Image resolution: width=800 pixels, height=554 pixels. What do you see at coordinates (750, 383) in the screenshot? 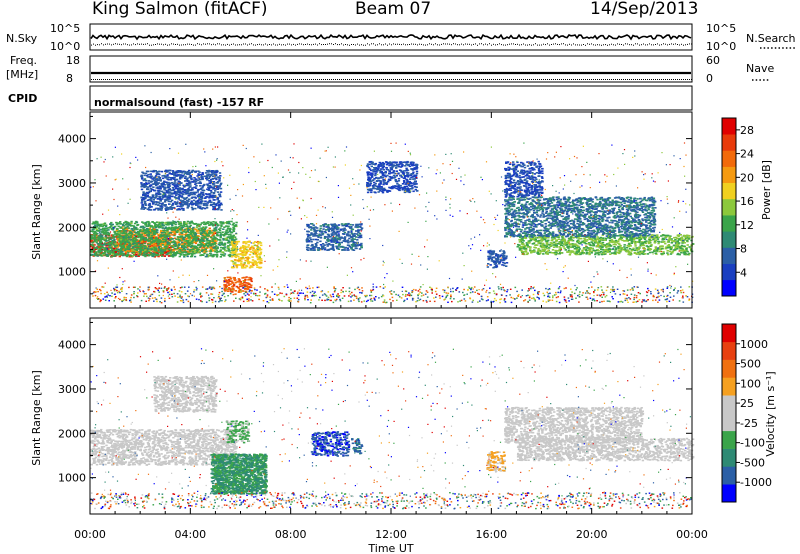
I see `velocity-colorbar-tick-label: 100` at bounding box center [750, 383].